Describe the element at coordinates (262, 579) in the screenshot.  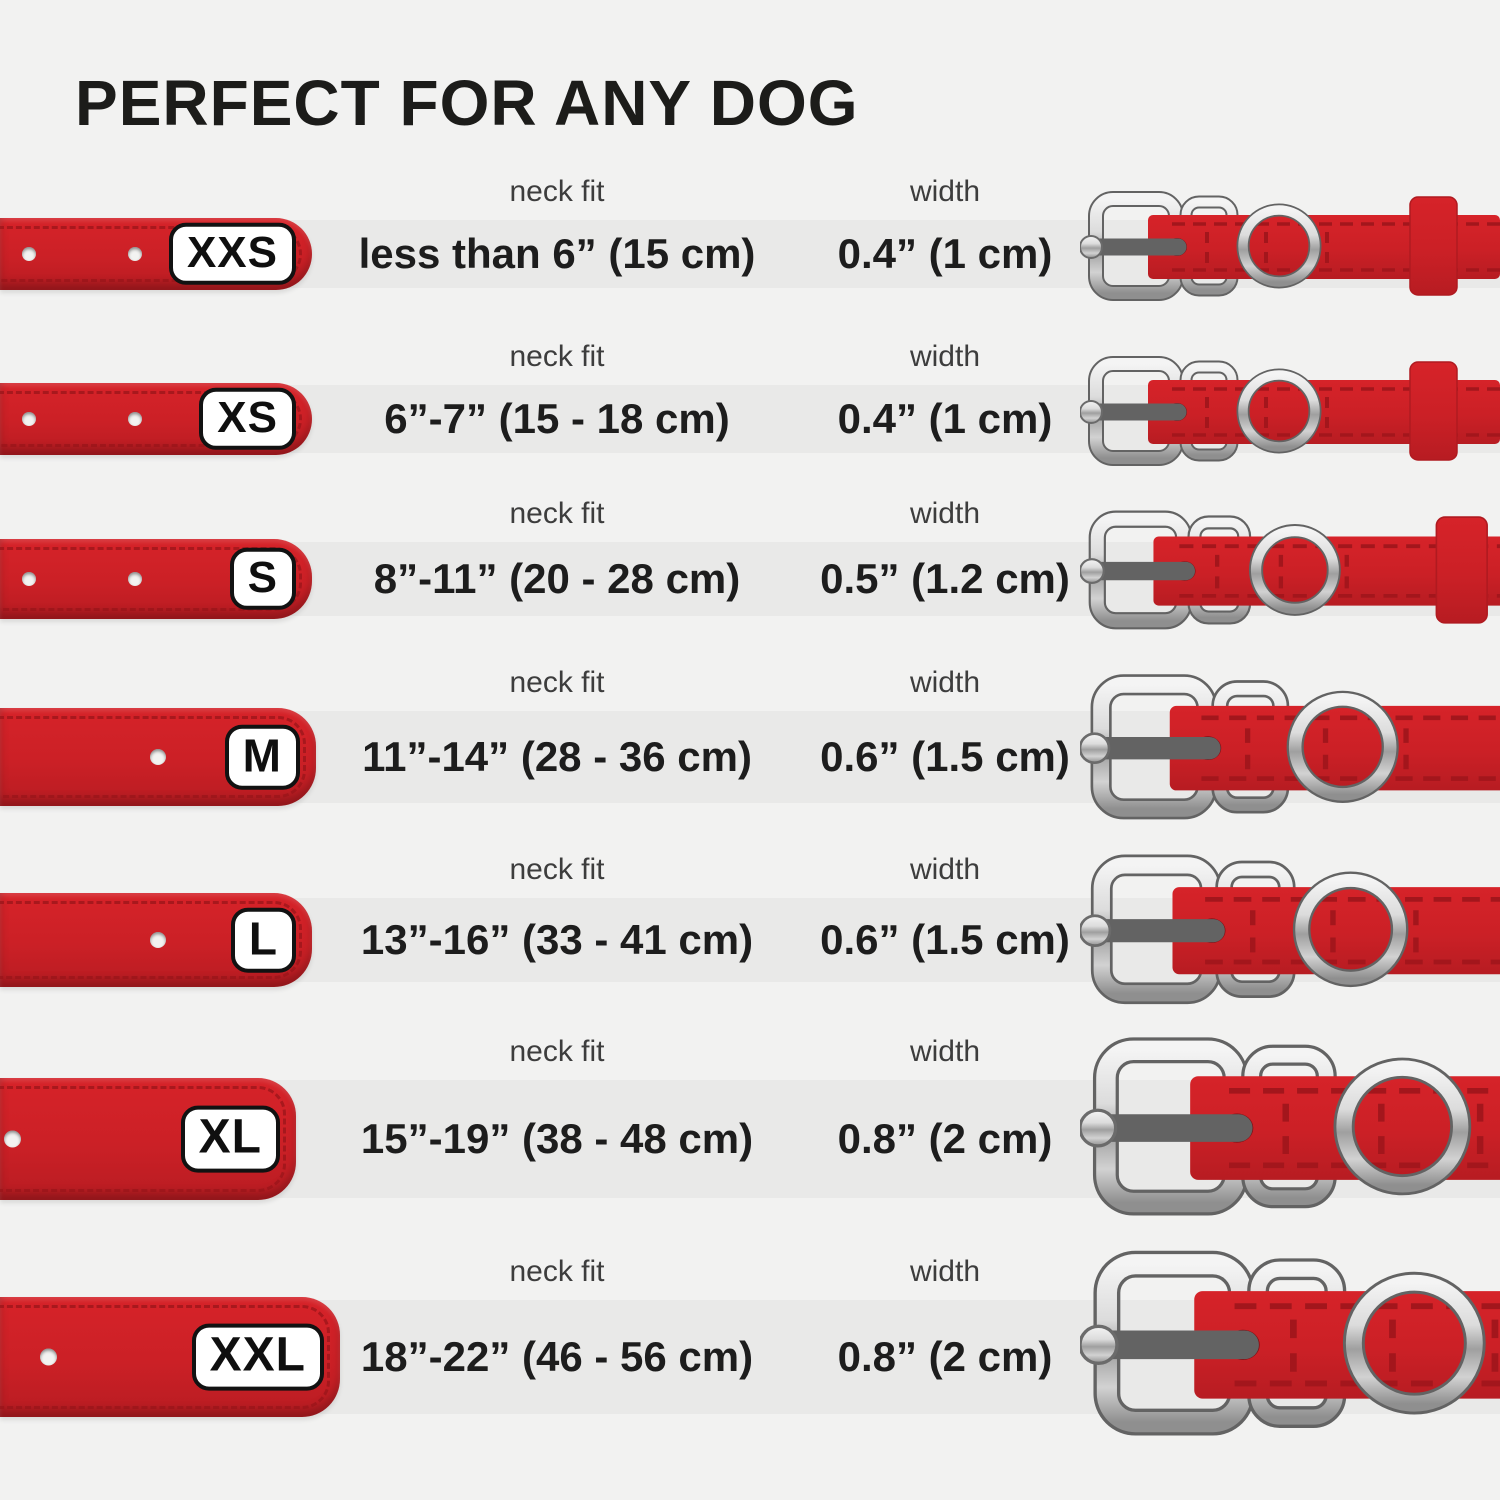
I see `size-badge: S` at that location.